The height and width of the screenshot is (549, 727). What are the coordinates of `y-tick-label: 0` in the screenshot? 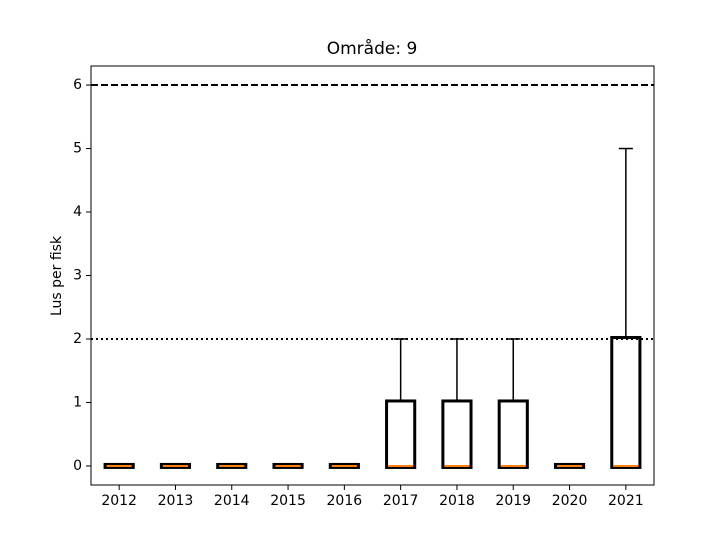 It's located at (77, 466).